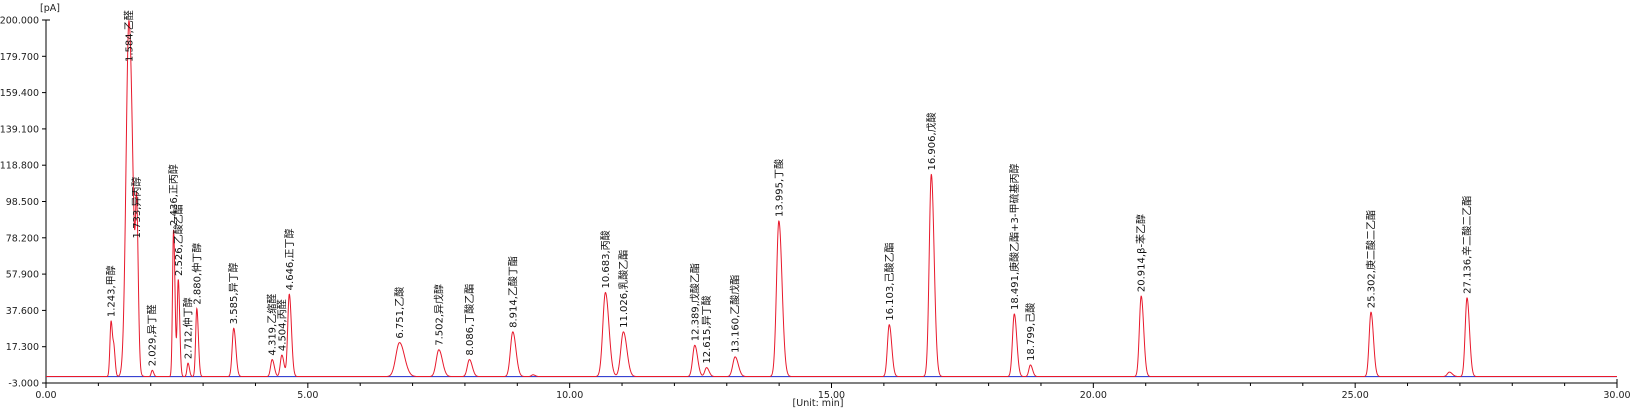 This screenshot has height=415, width=1636. I want to click on peak-label: 8.914,乙酸丁酯, so click(512, 292).